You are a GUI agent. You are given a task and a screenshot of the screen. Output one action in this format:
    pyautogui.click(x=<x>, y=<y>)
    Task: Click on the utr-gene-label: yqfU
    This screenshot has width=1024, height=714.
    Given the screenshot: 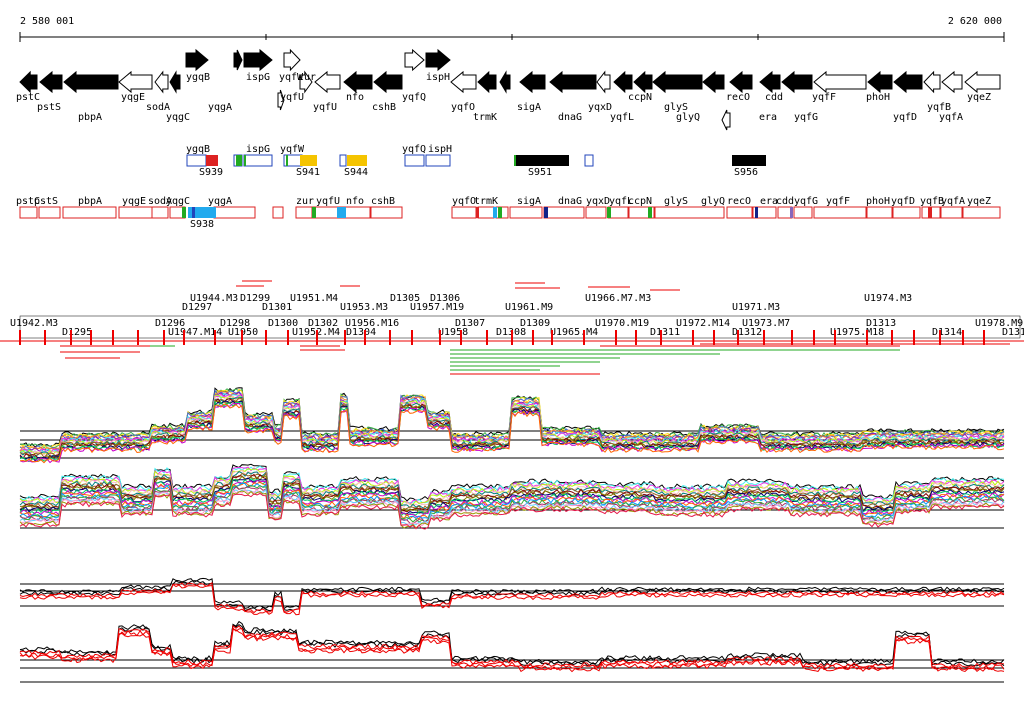 What is the action you would take?
    pyautogui.click(x=328, y=201)
    